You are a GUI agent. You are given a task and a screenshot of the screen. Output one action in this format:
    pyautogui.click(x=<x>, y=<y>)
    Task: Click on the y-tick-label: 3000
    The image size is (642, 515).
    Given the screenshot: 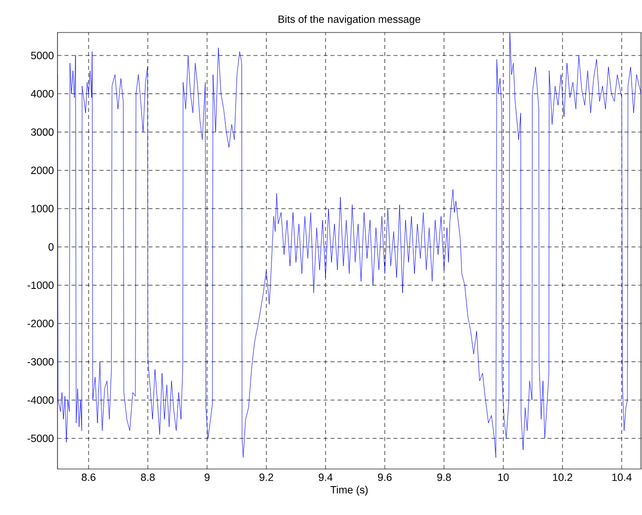 What is the action you would take?
    pyautogui.click(x=42, y=132)
    